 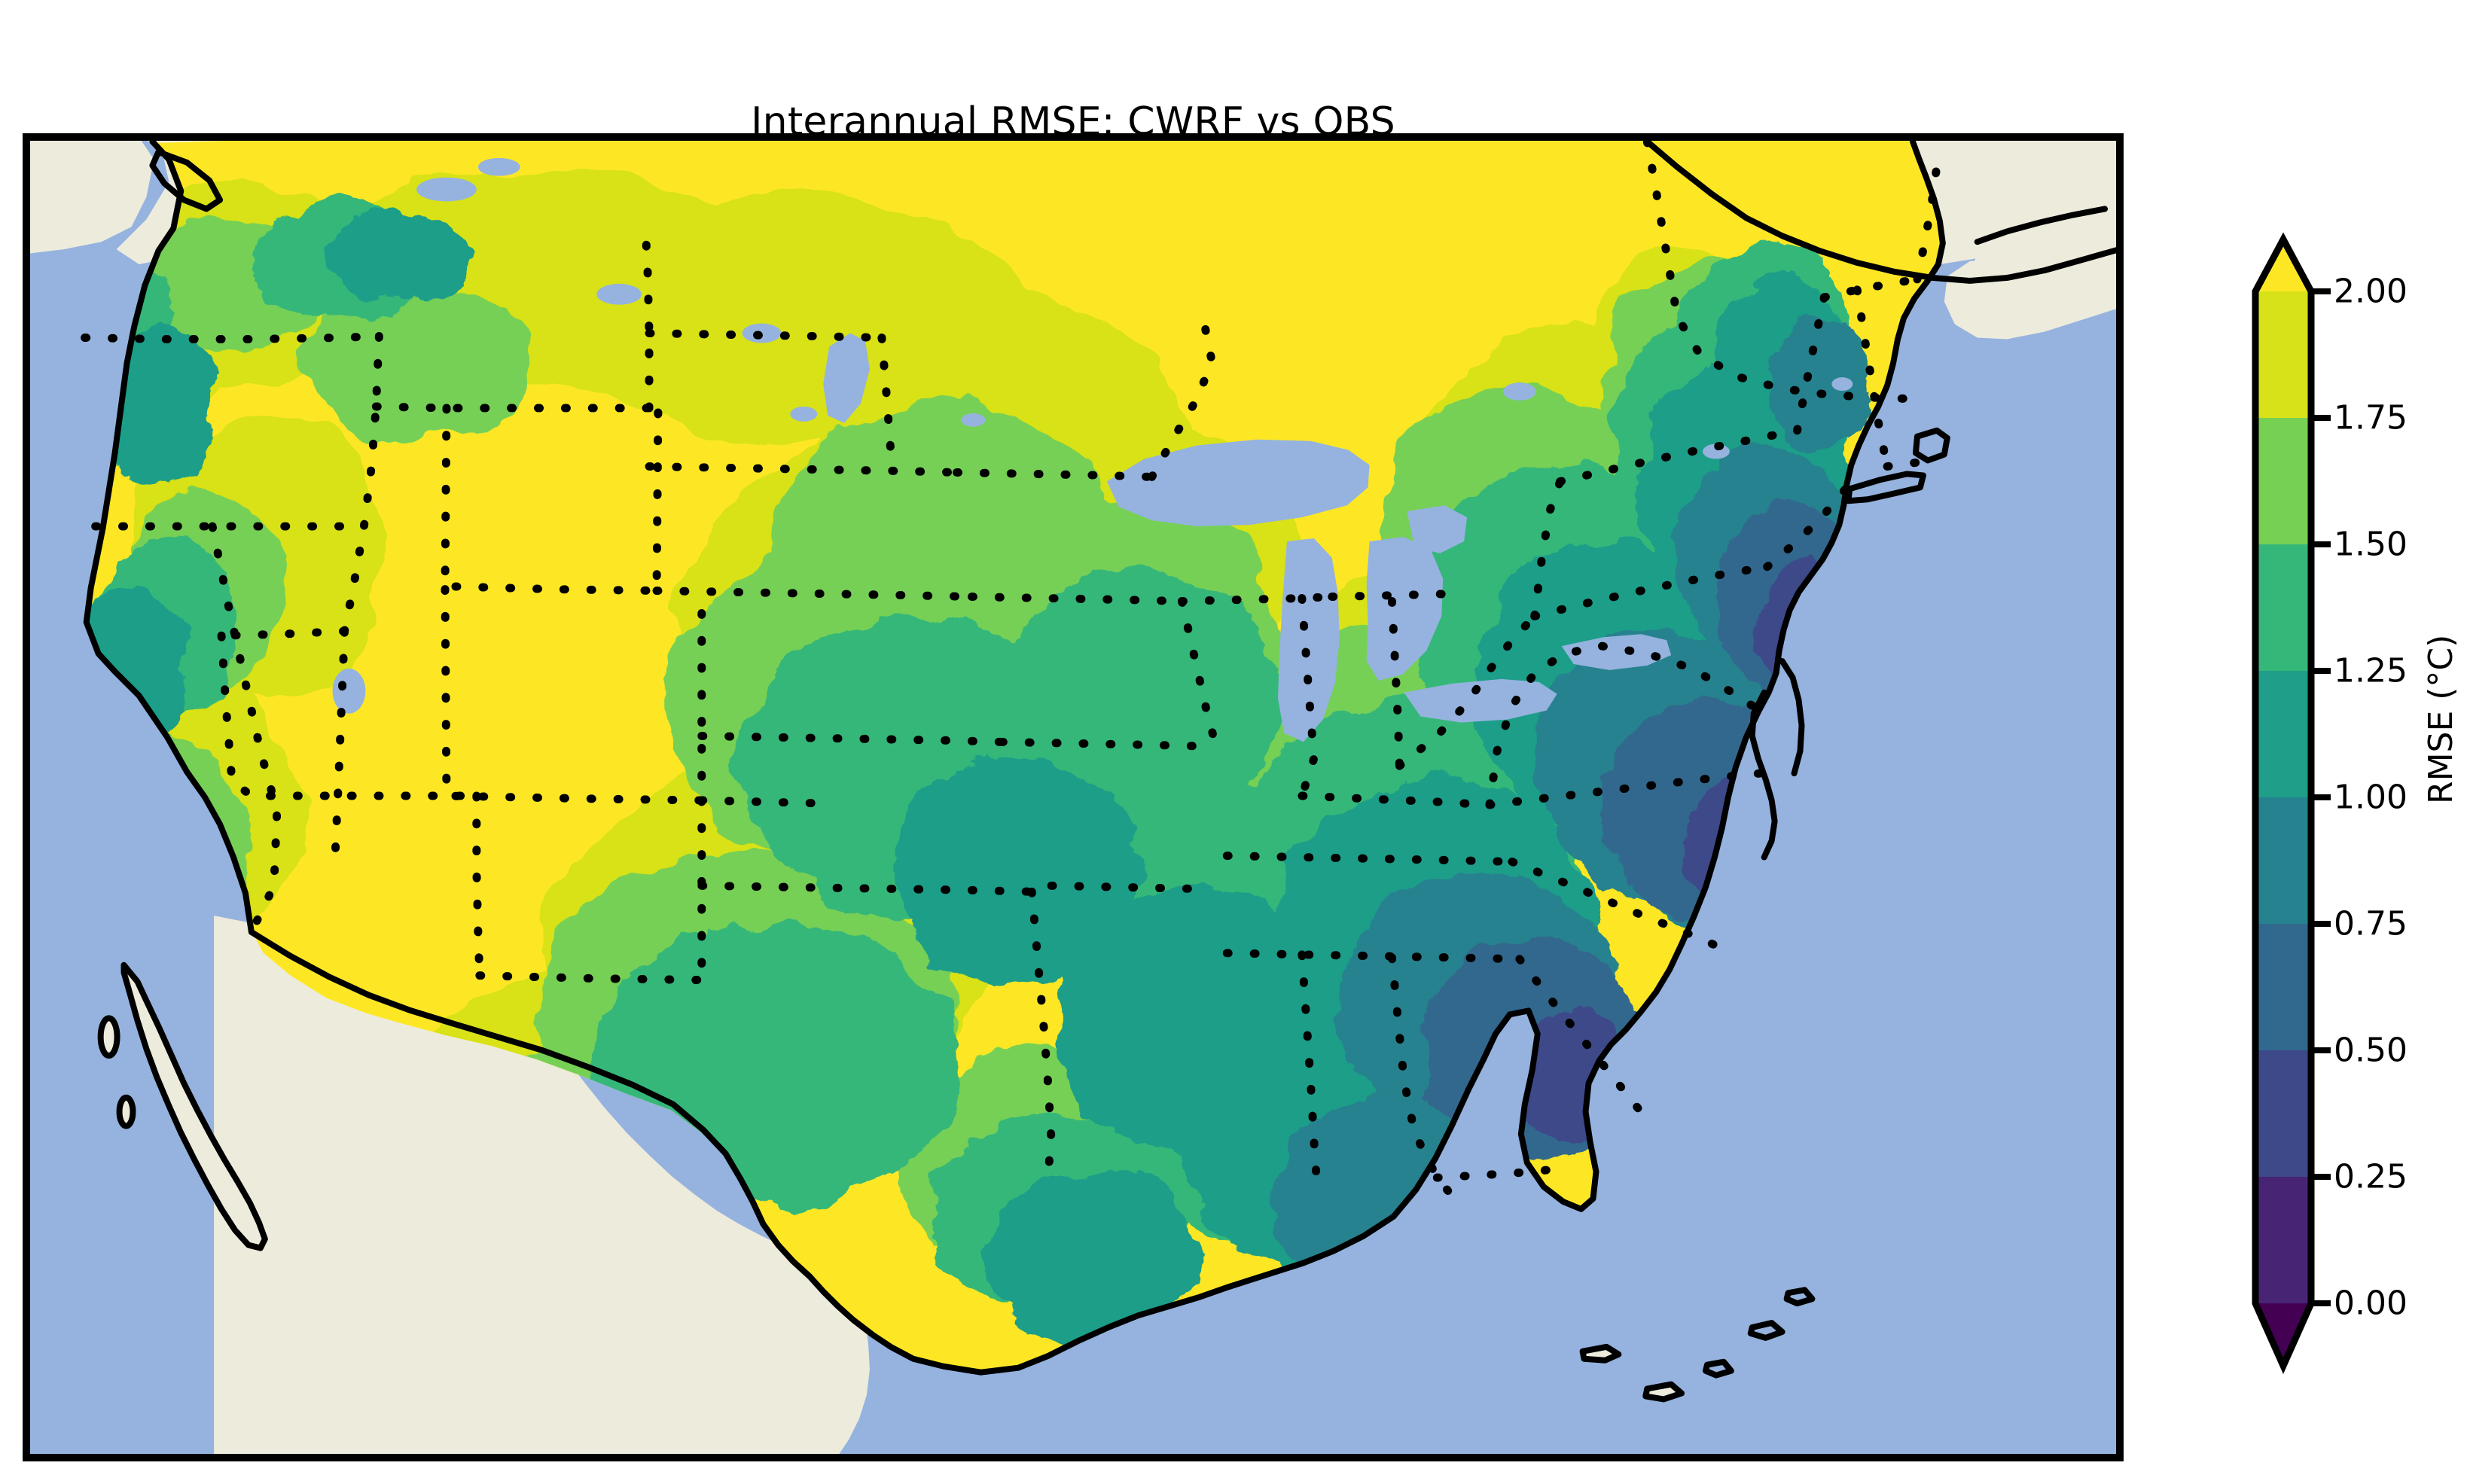 What do you see at coordinates (2441, 719) in the screenshot?
I see `colorbar-axis-label: RMSE (°C)` at bounding box center [2441, 719].